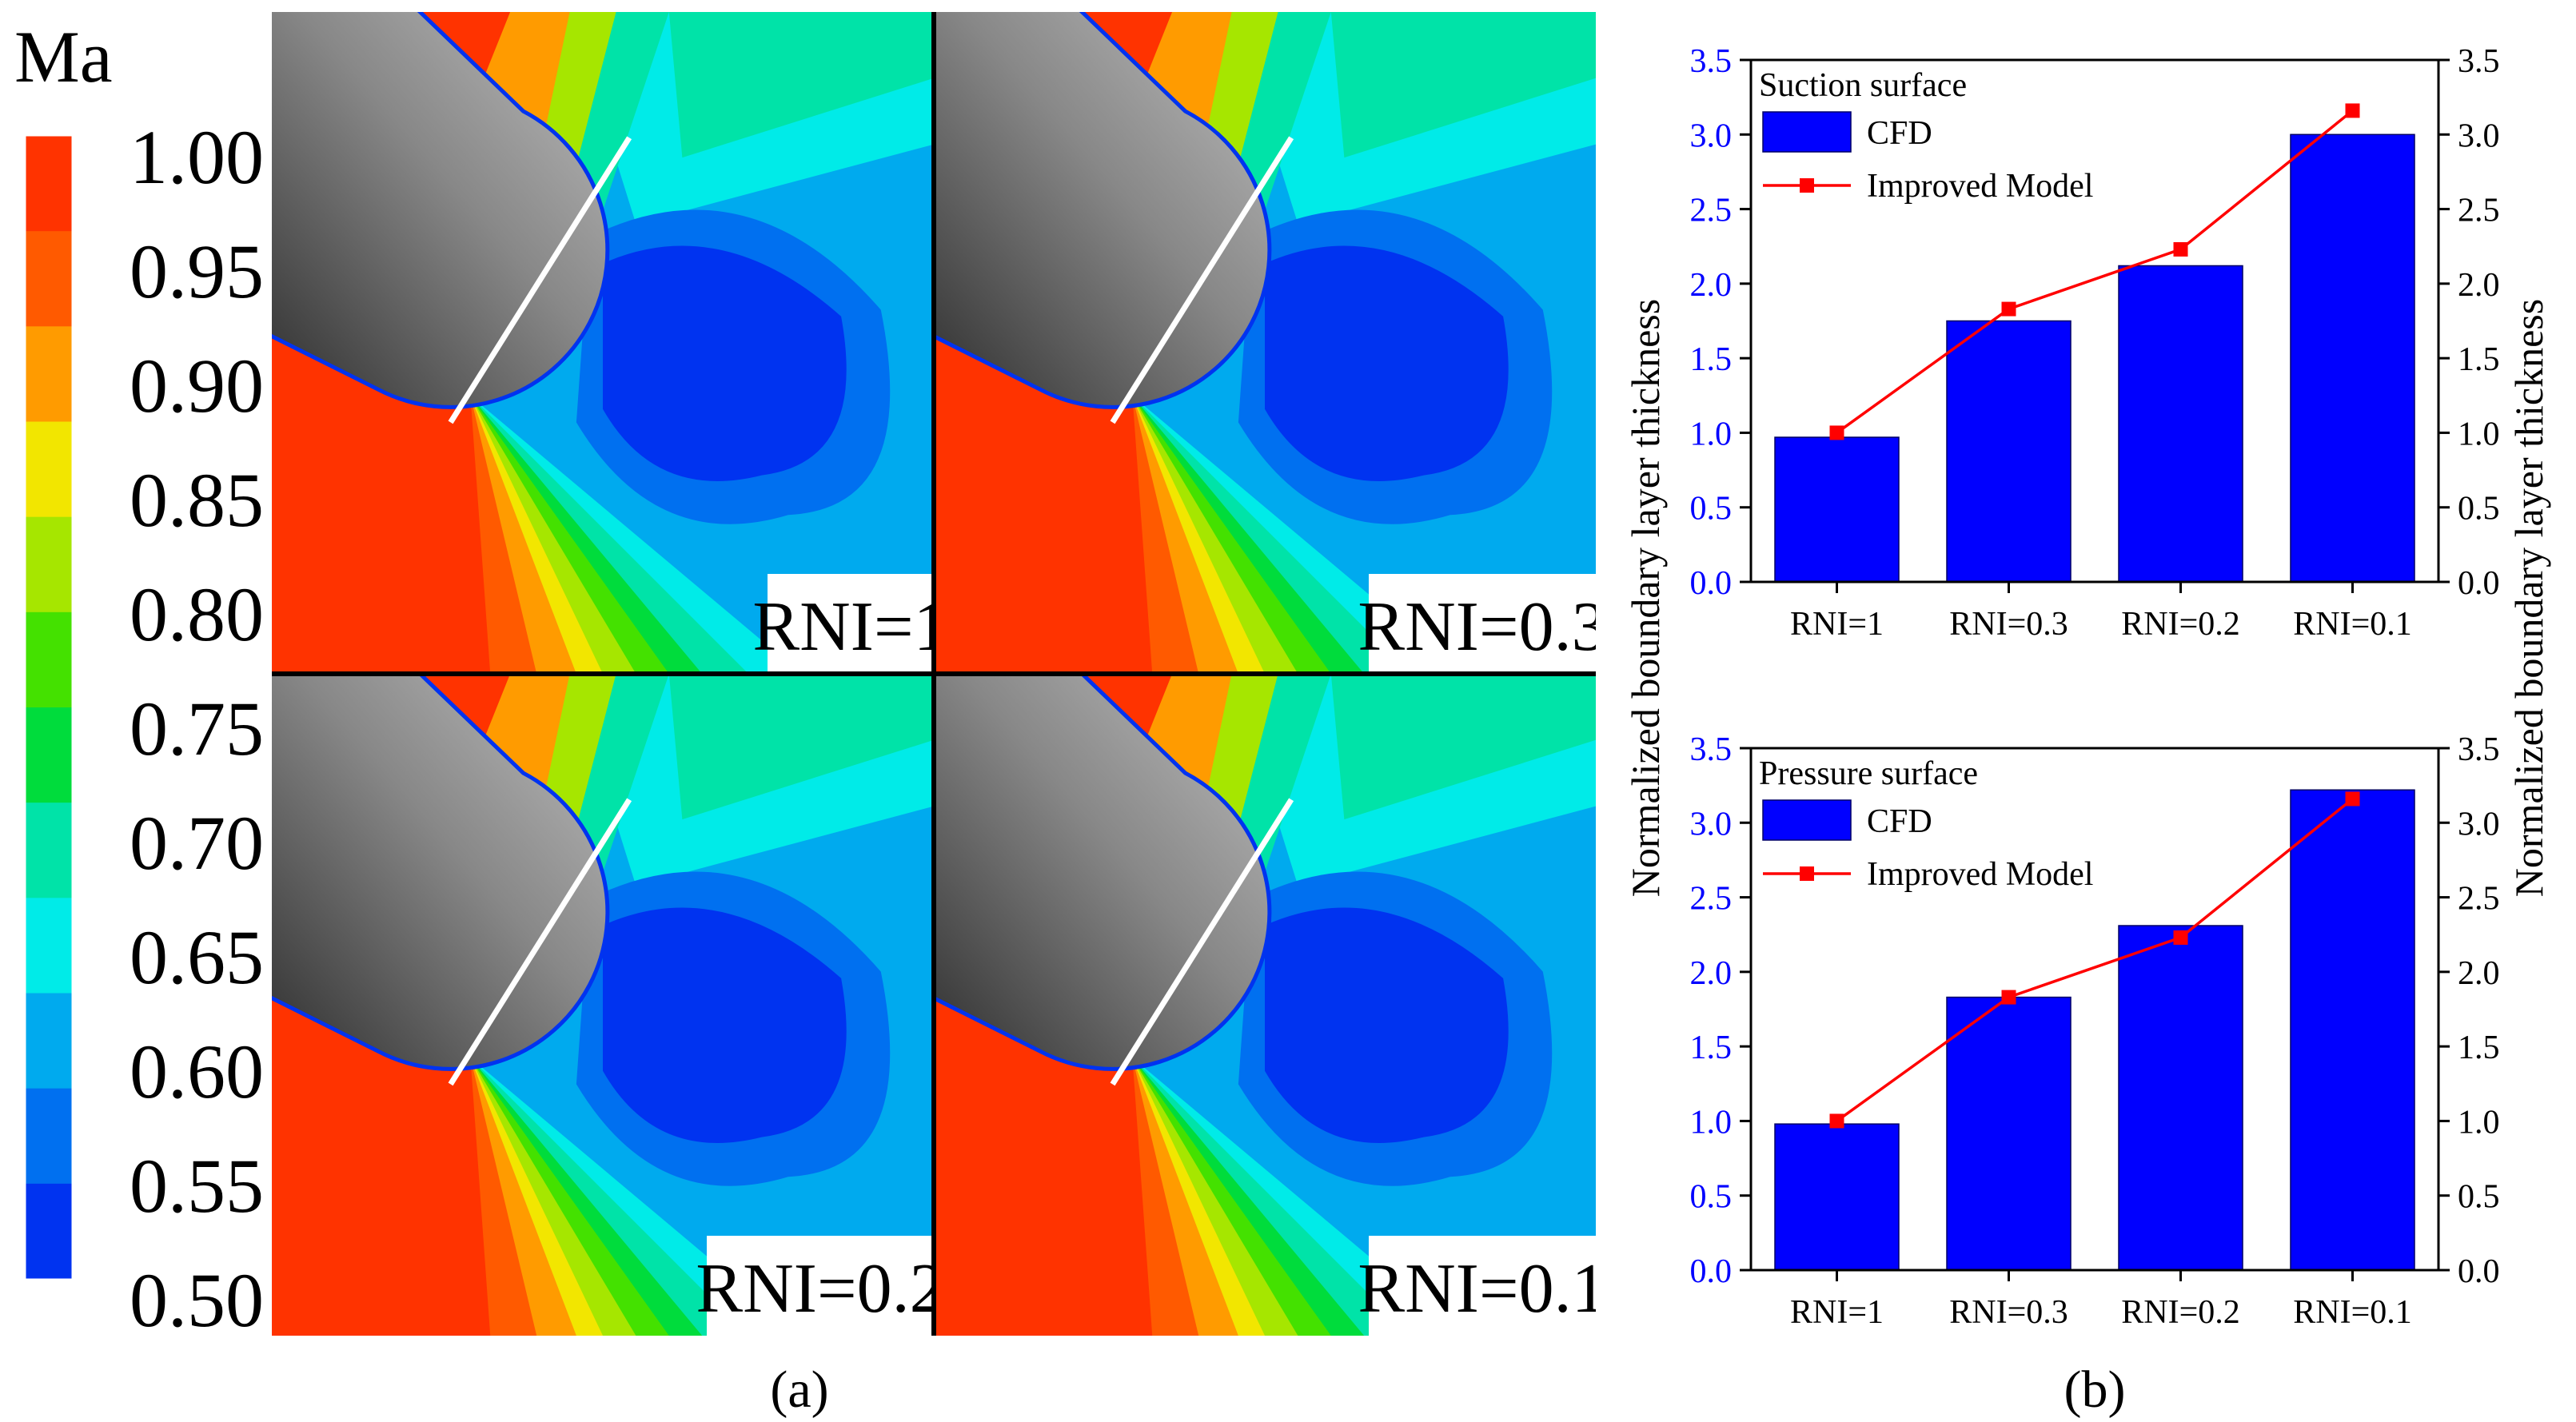 The height and width of the screenshot is (1422, 2576). What do you see at coordinates (799, 1389) in the screenshot?
I see `panel-label-a: (a)` at bounding box center [799, 1389].